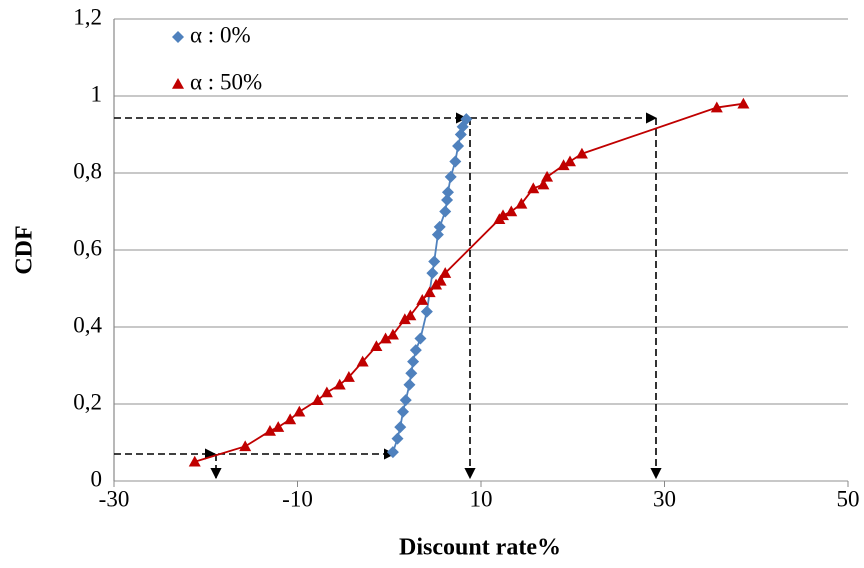  What do you see at coordinates (87, 170) in the screenshot?
I see `y-tick-label: 0,8` at bounding box center [87, 170].